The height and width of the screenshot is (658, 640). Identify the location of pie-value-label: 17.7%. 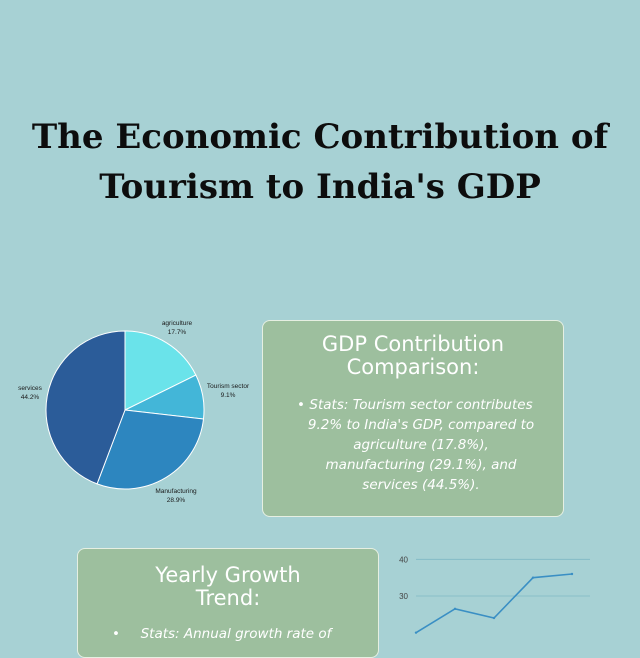
(177, 332).